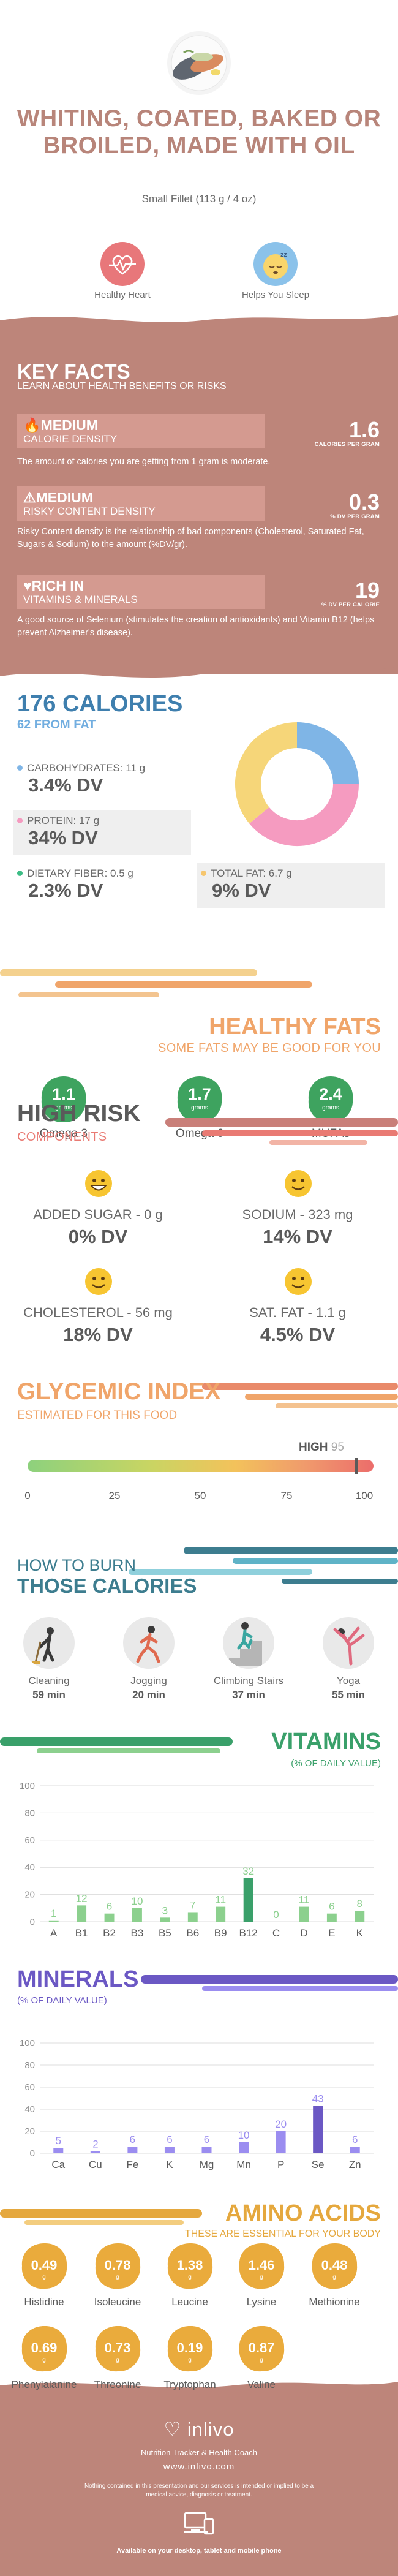 The image size is (398, 2576). I want to click on nutrient-carbohydrates: CARBOHYDRATES: 11 g 3.4% DV, so click(102, 780).